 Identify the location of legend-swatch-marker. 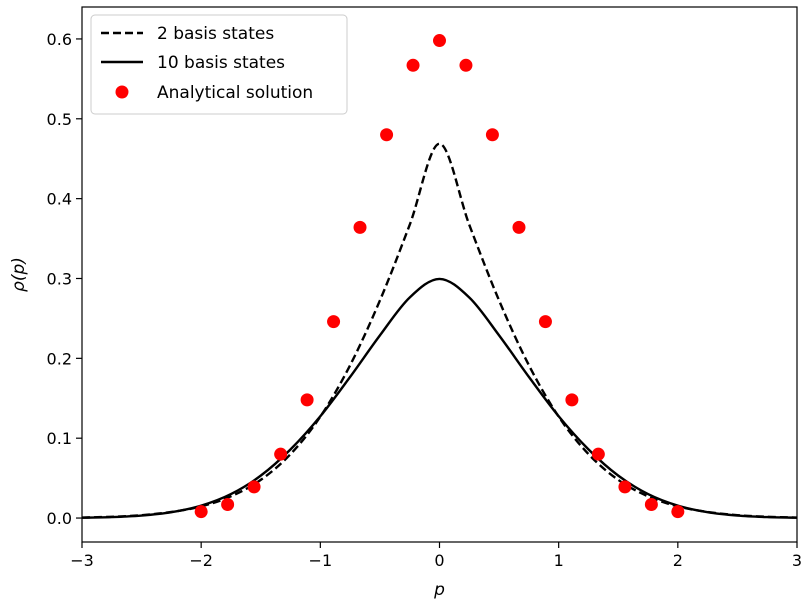
(122, 92).